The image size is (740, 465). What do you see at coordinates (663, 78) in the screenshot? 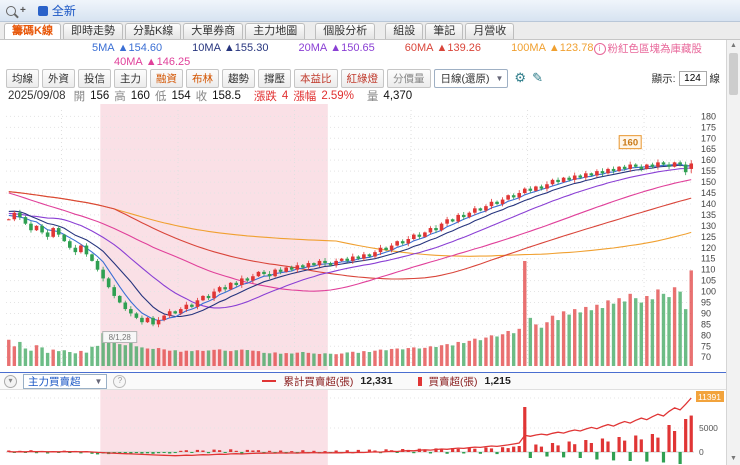
I see `display-count-label: 顯示:` at bounding box center [663, 78].